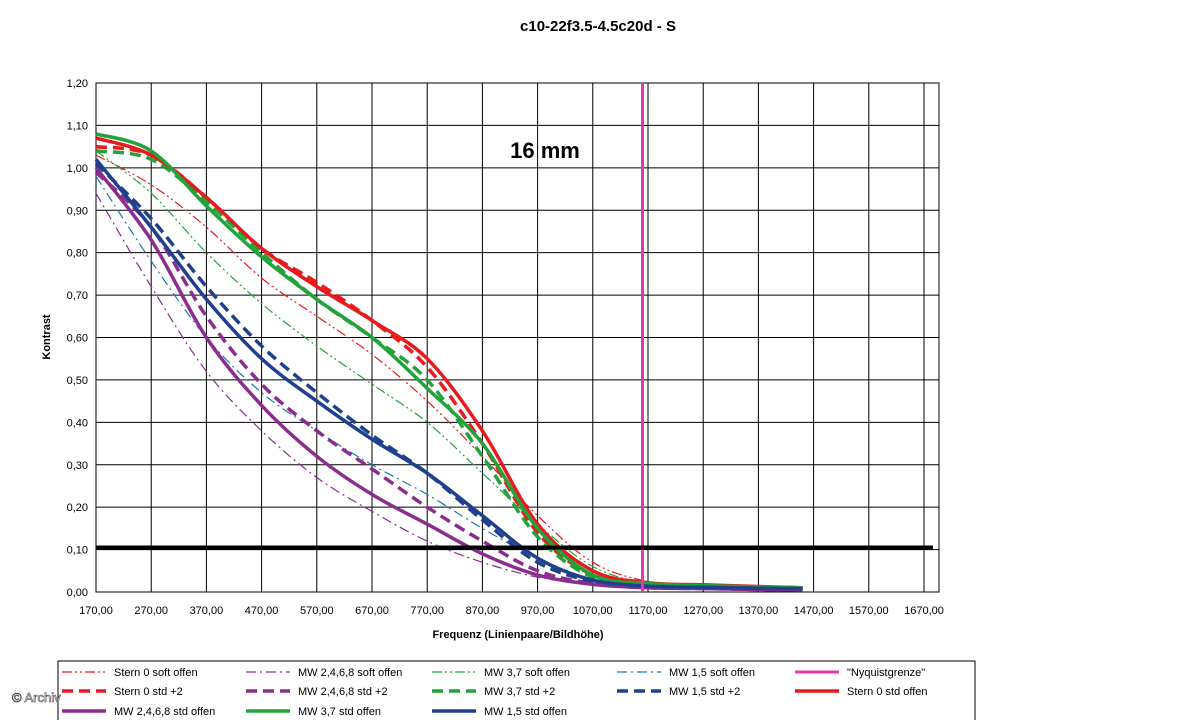  What do you see at coordinates (339, 712) in the screenshot?
I see `legend-label: MW 3,7 std offen` at bounding box center [339, 712].